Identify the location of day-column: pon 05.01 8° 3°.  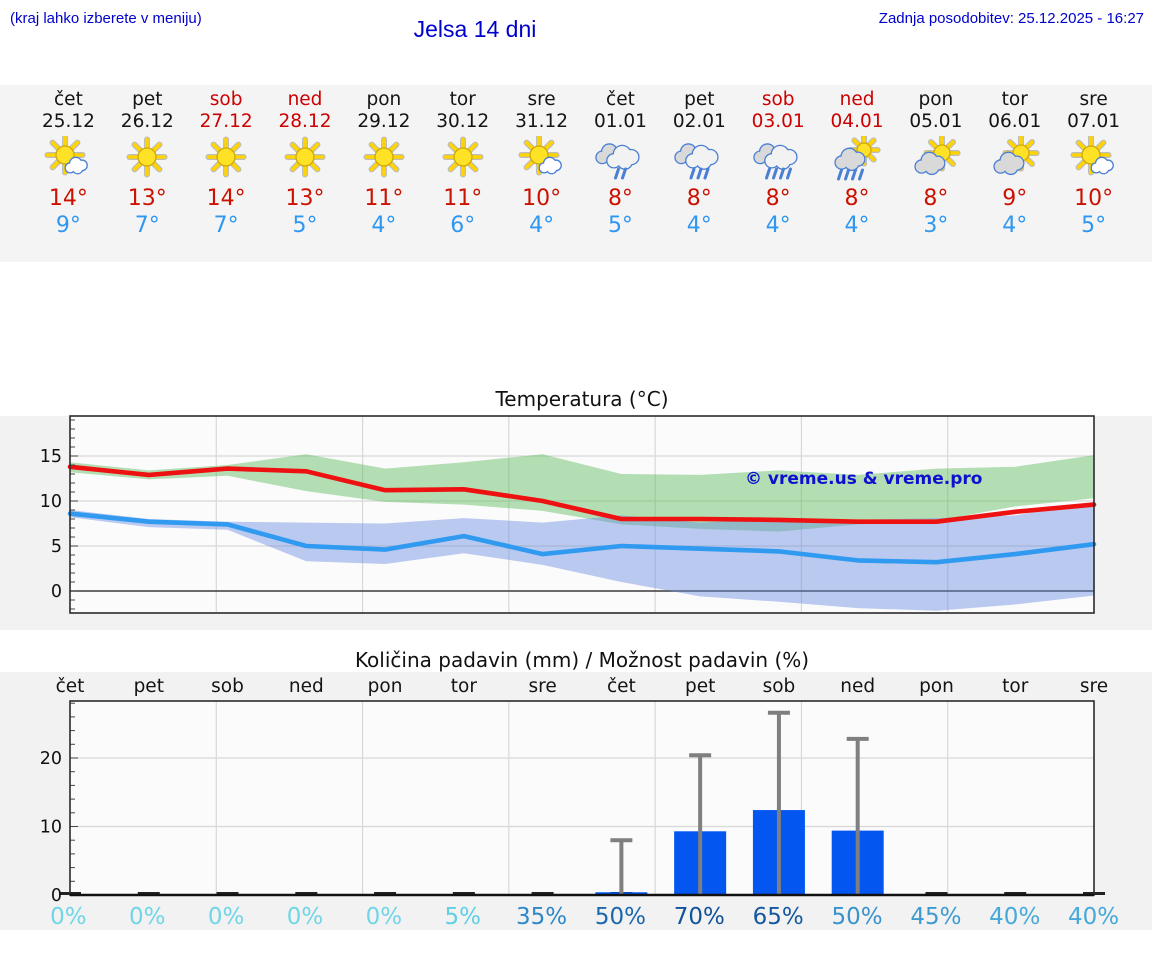
(935, 173).